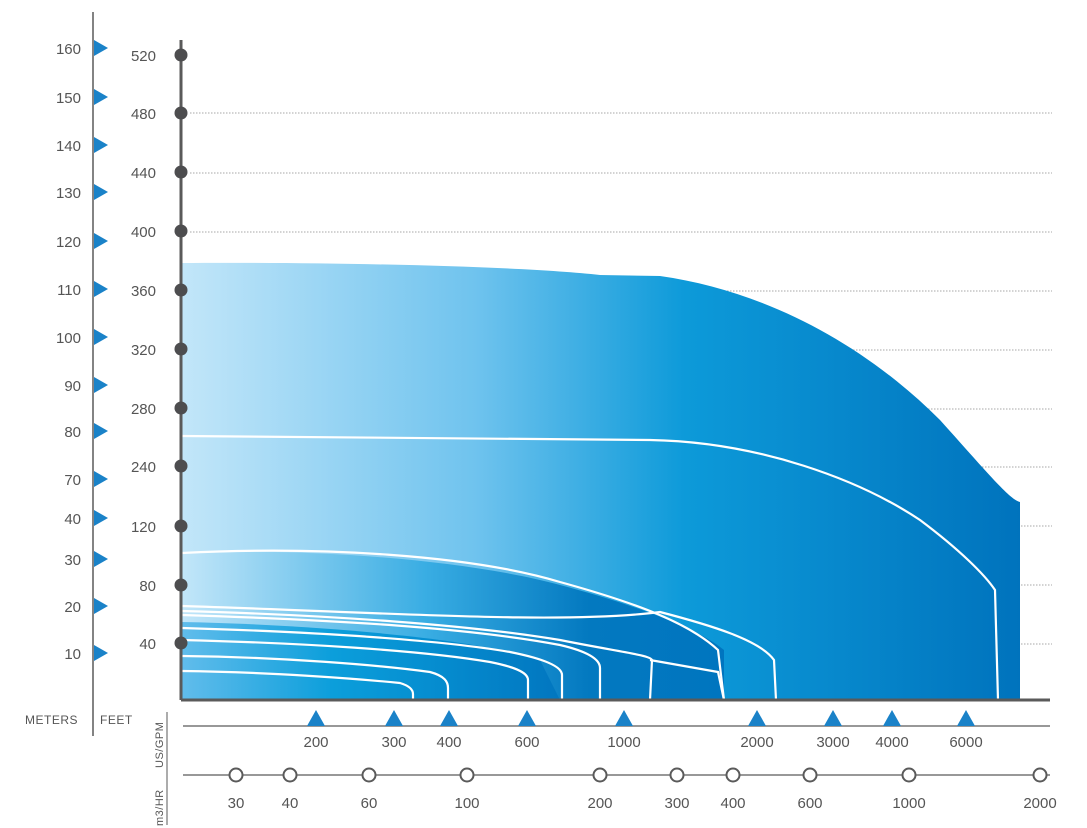 Image resolution: width=1087 pixels, height=828 pixels. What do you see at coordinates (143, 291) in the screenshot?
I see `feet-tick-label: 360` at bounding box center [143, 291].